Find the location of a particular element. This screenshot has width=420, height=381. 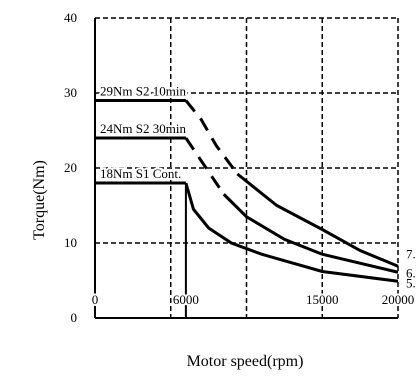

x-tick-label: 6000 is located at coordinates (186, 299).